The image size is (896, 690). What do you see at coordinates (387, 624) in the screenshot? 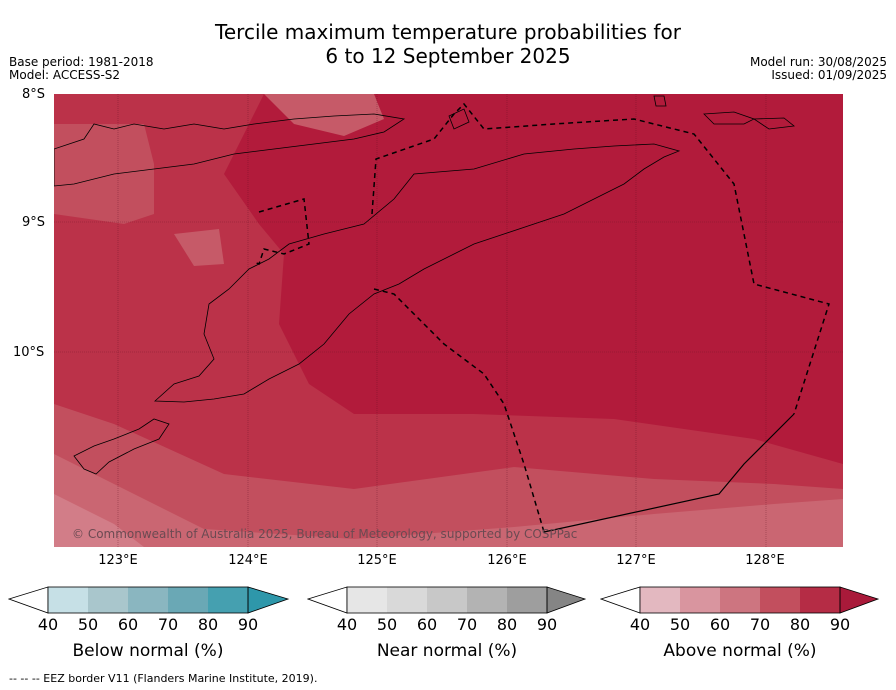
I see `cb-near-tick-50: 50` at bounding box center [387, 624].